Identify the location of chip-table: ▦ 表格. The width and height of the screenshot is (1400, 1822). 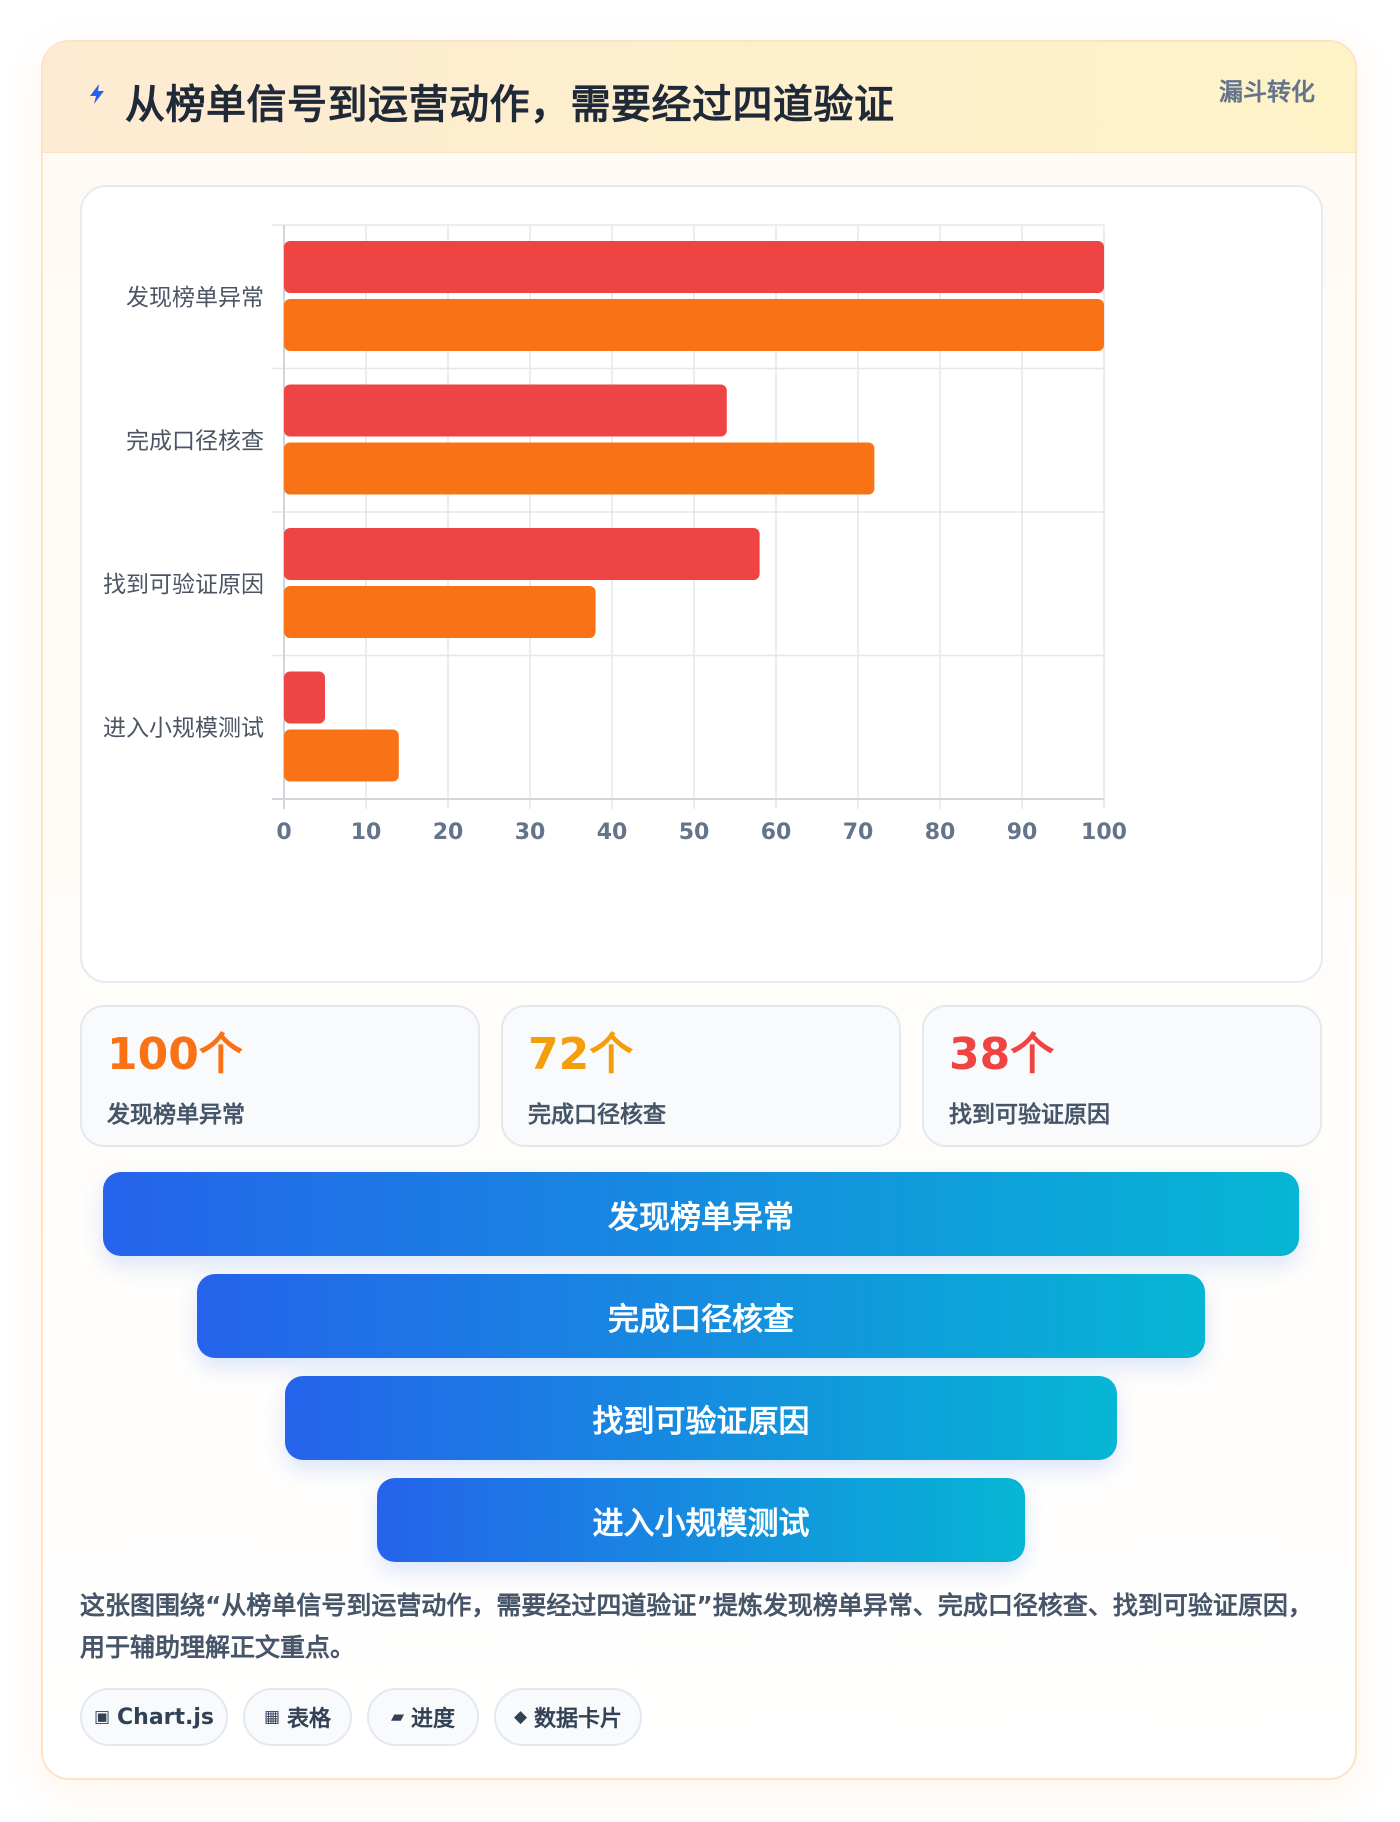
(297, 1717).